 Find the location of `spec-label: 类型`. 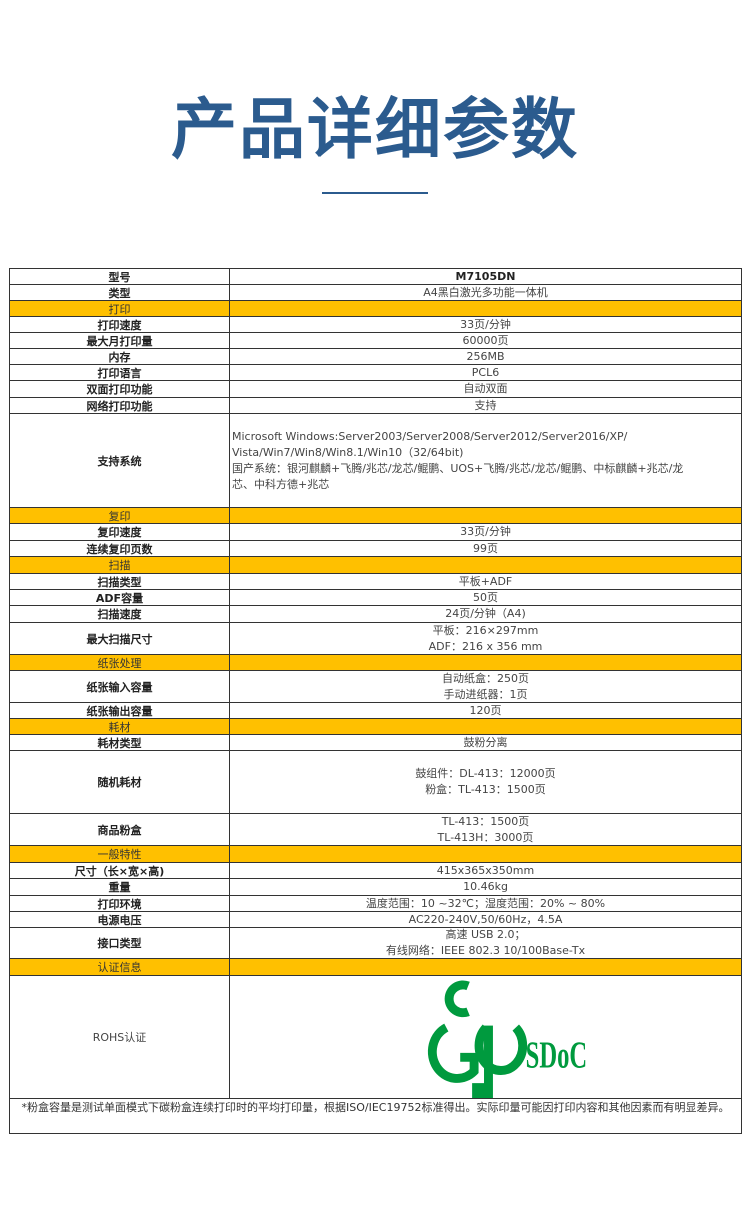

spec-label: 类型 is located at coordinates (120, 292).